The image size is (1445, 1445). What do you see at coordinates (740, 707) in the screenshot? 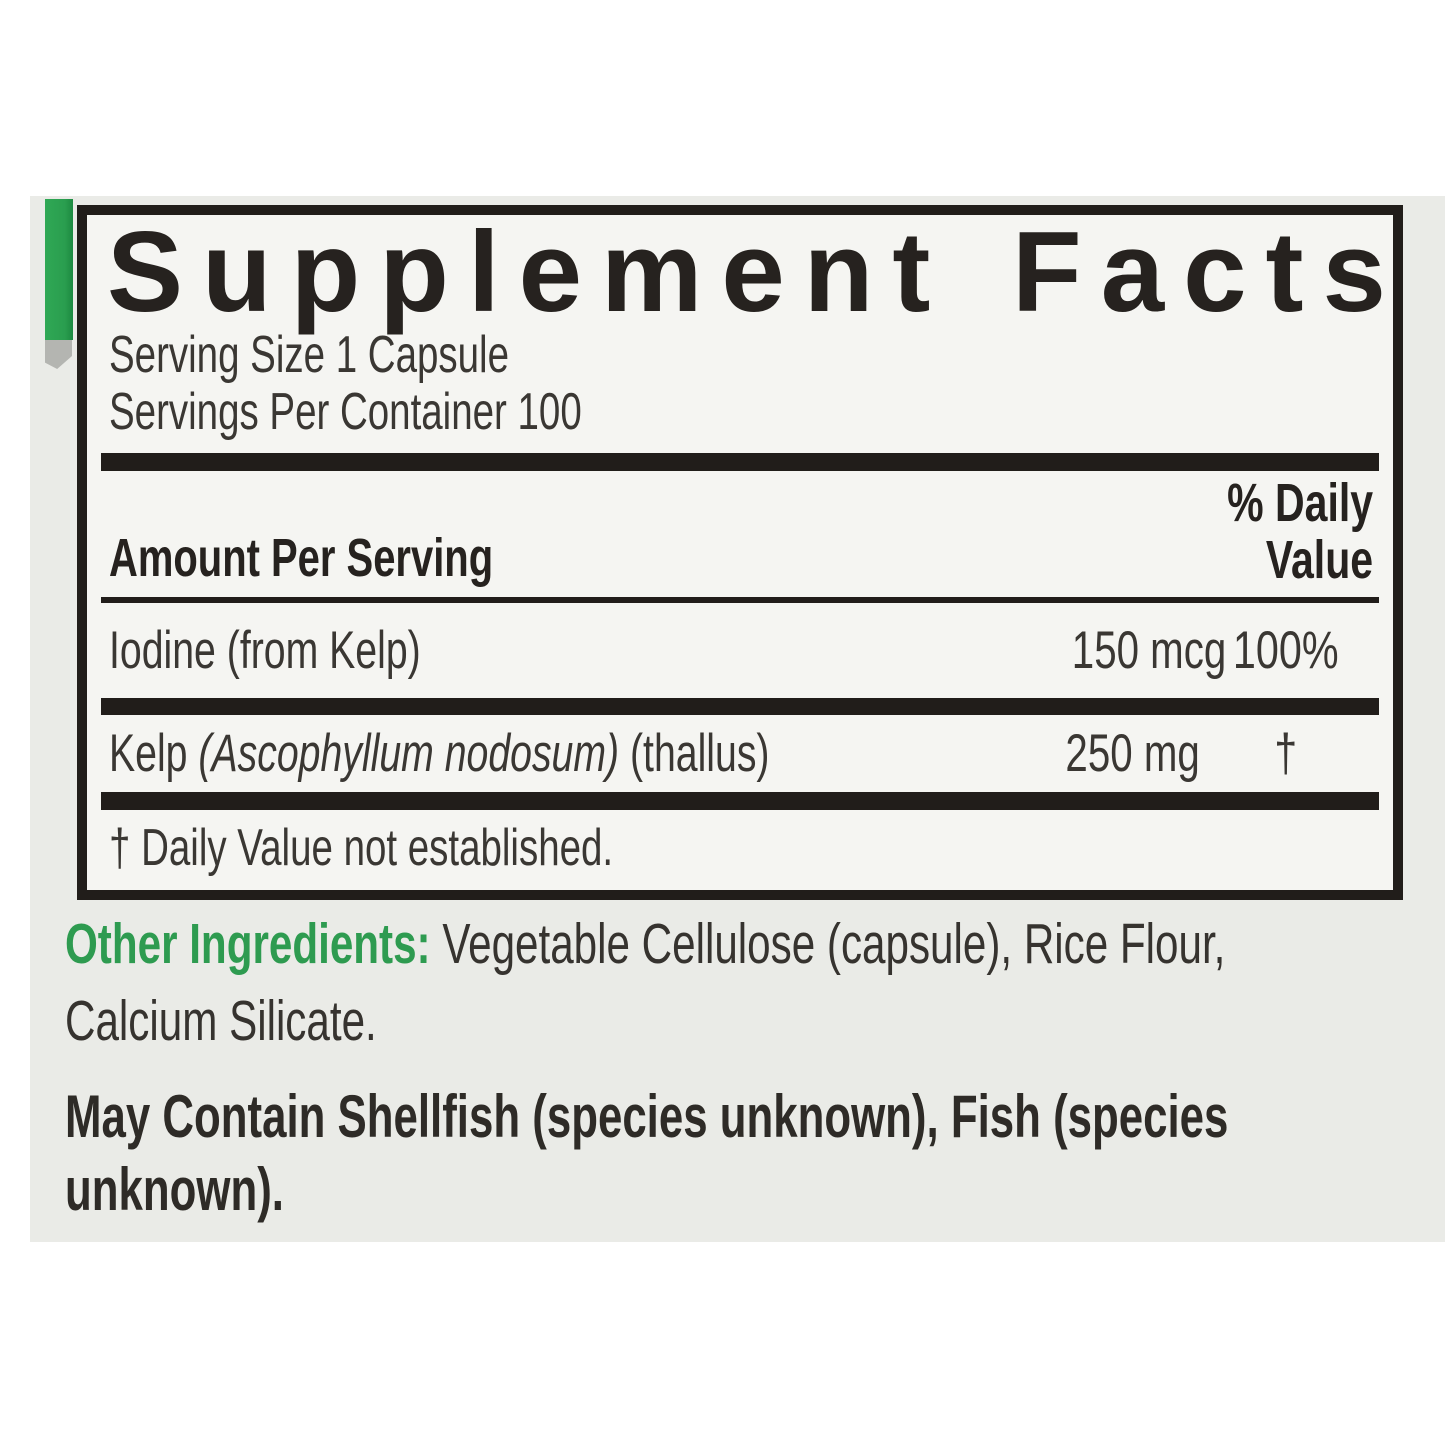
I see `divider-between-rows` at bounding box center [740, 707].